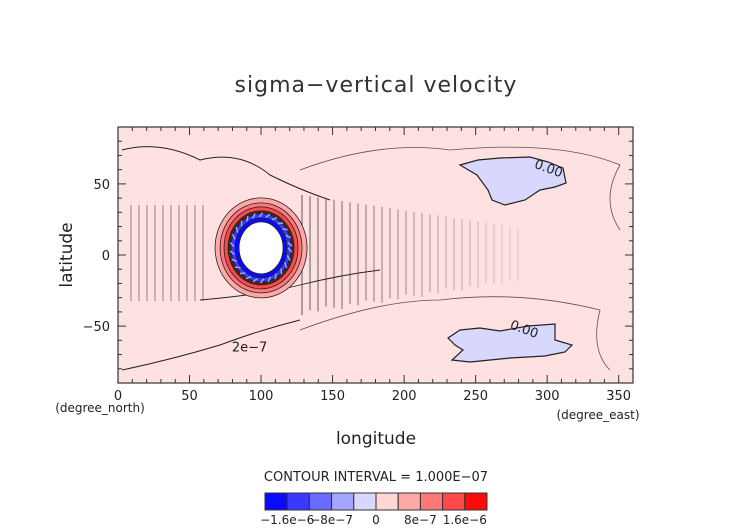  I want to click on x-units-label: (degree_east), so click(597, 415).